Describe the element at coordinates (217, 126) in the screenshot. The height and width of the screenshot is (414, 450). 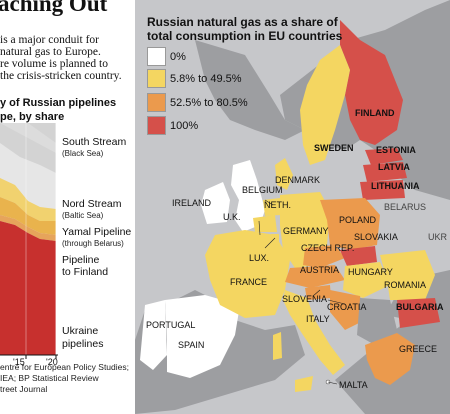
I see `legend-item: 100%` at that location.